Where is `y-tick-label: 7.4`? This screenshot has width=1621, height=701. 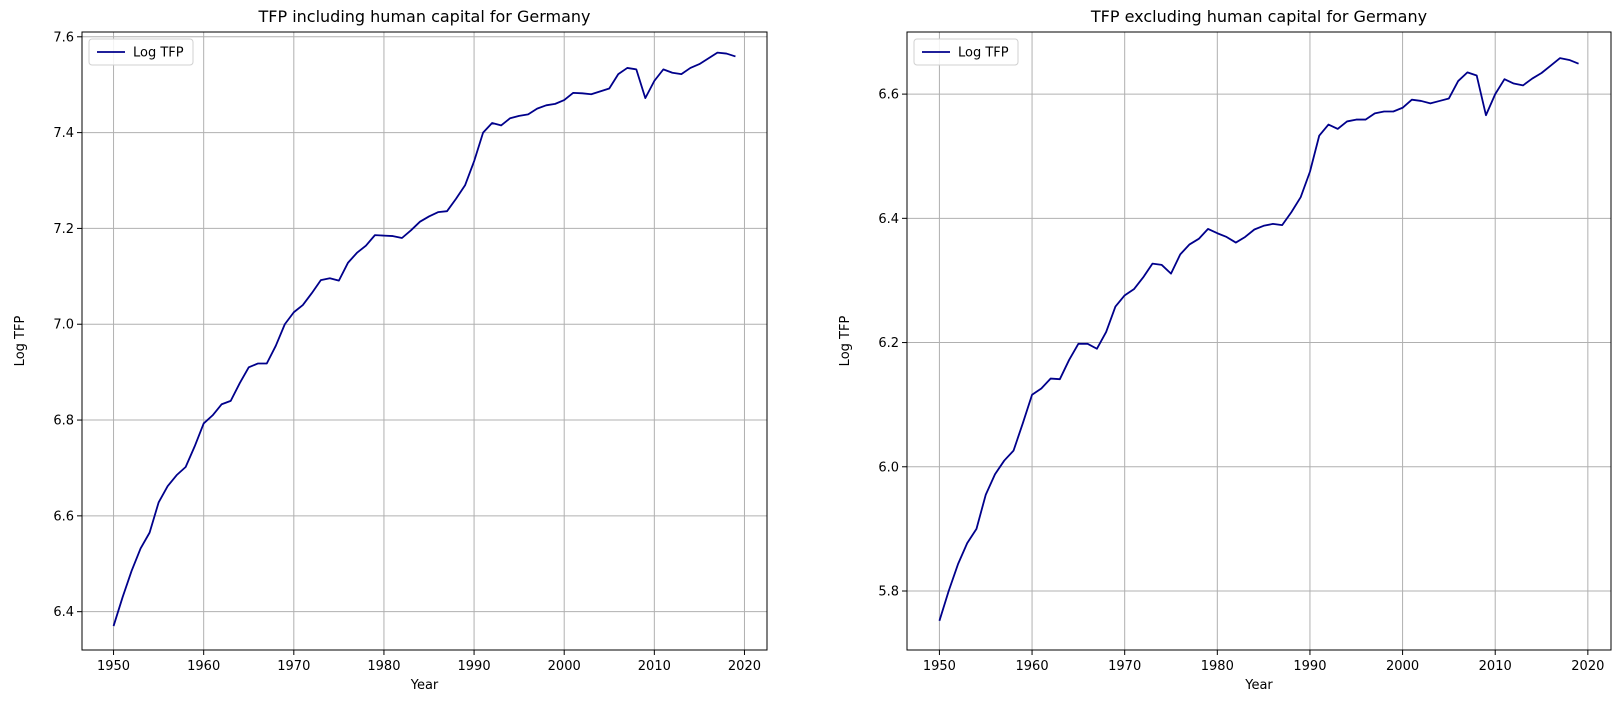 y-tick-label: 7.4 is located at coordinates (63, 133).